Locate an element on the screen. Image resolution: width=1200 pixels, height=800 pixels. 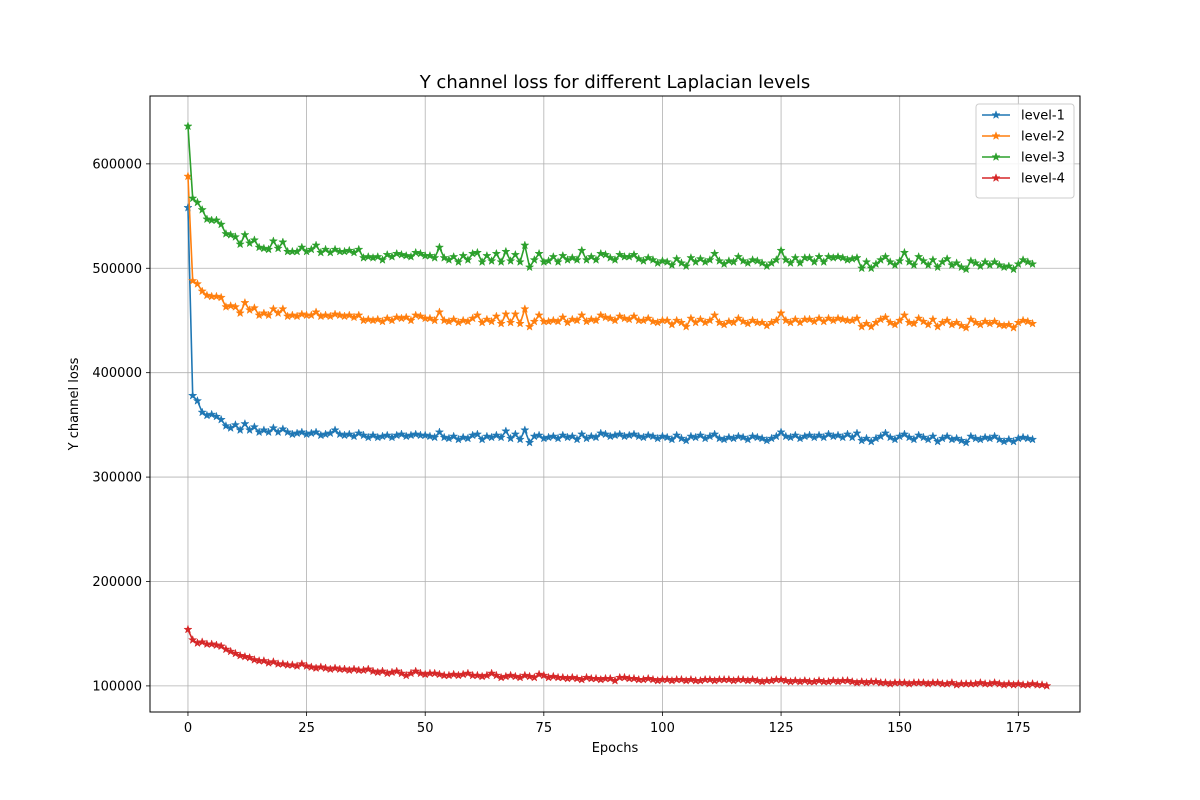
x-tick-label: 25 is located at coordinates (306, 728).